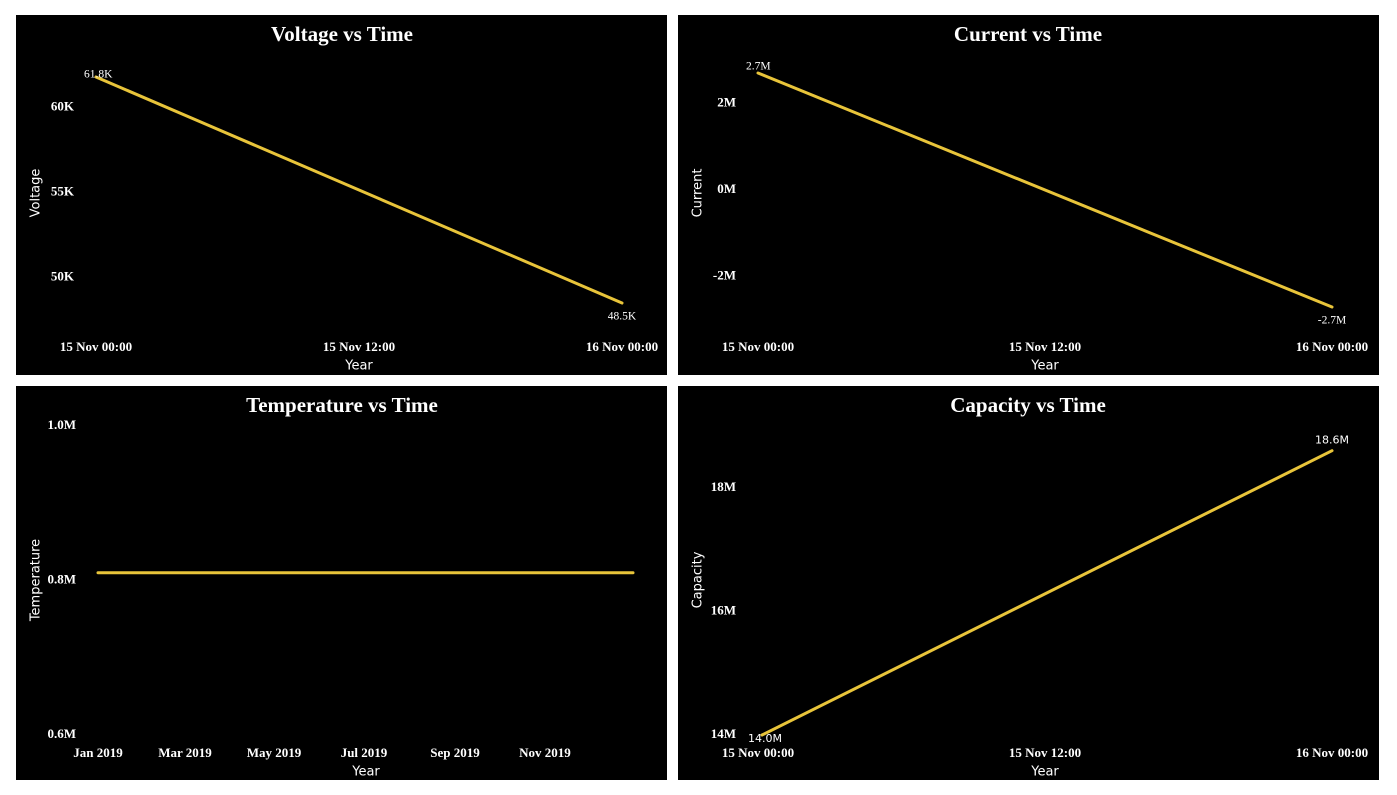 Image resolution: width=1397 pixels, height=795 pixels. I want to click on temperature-y-axis-label: Temperature, so click(36, 580).